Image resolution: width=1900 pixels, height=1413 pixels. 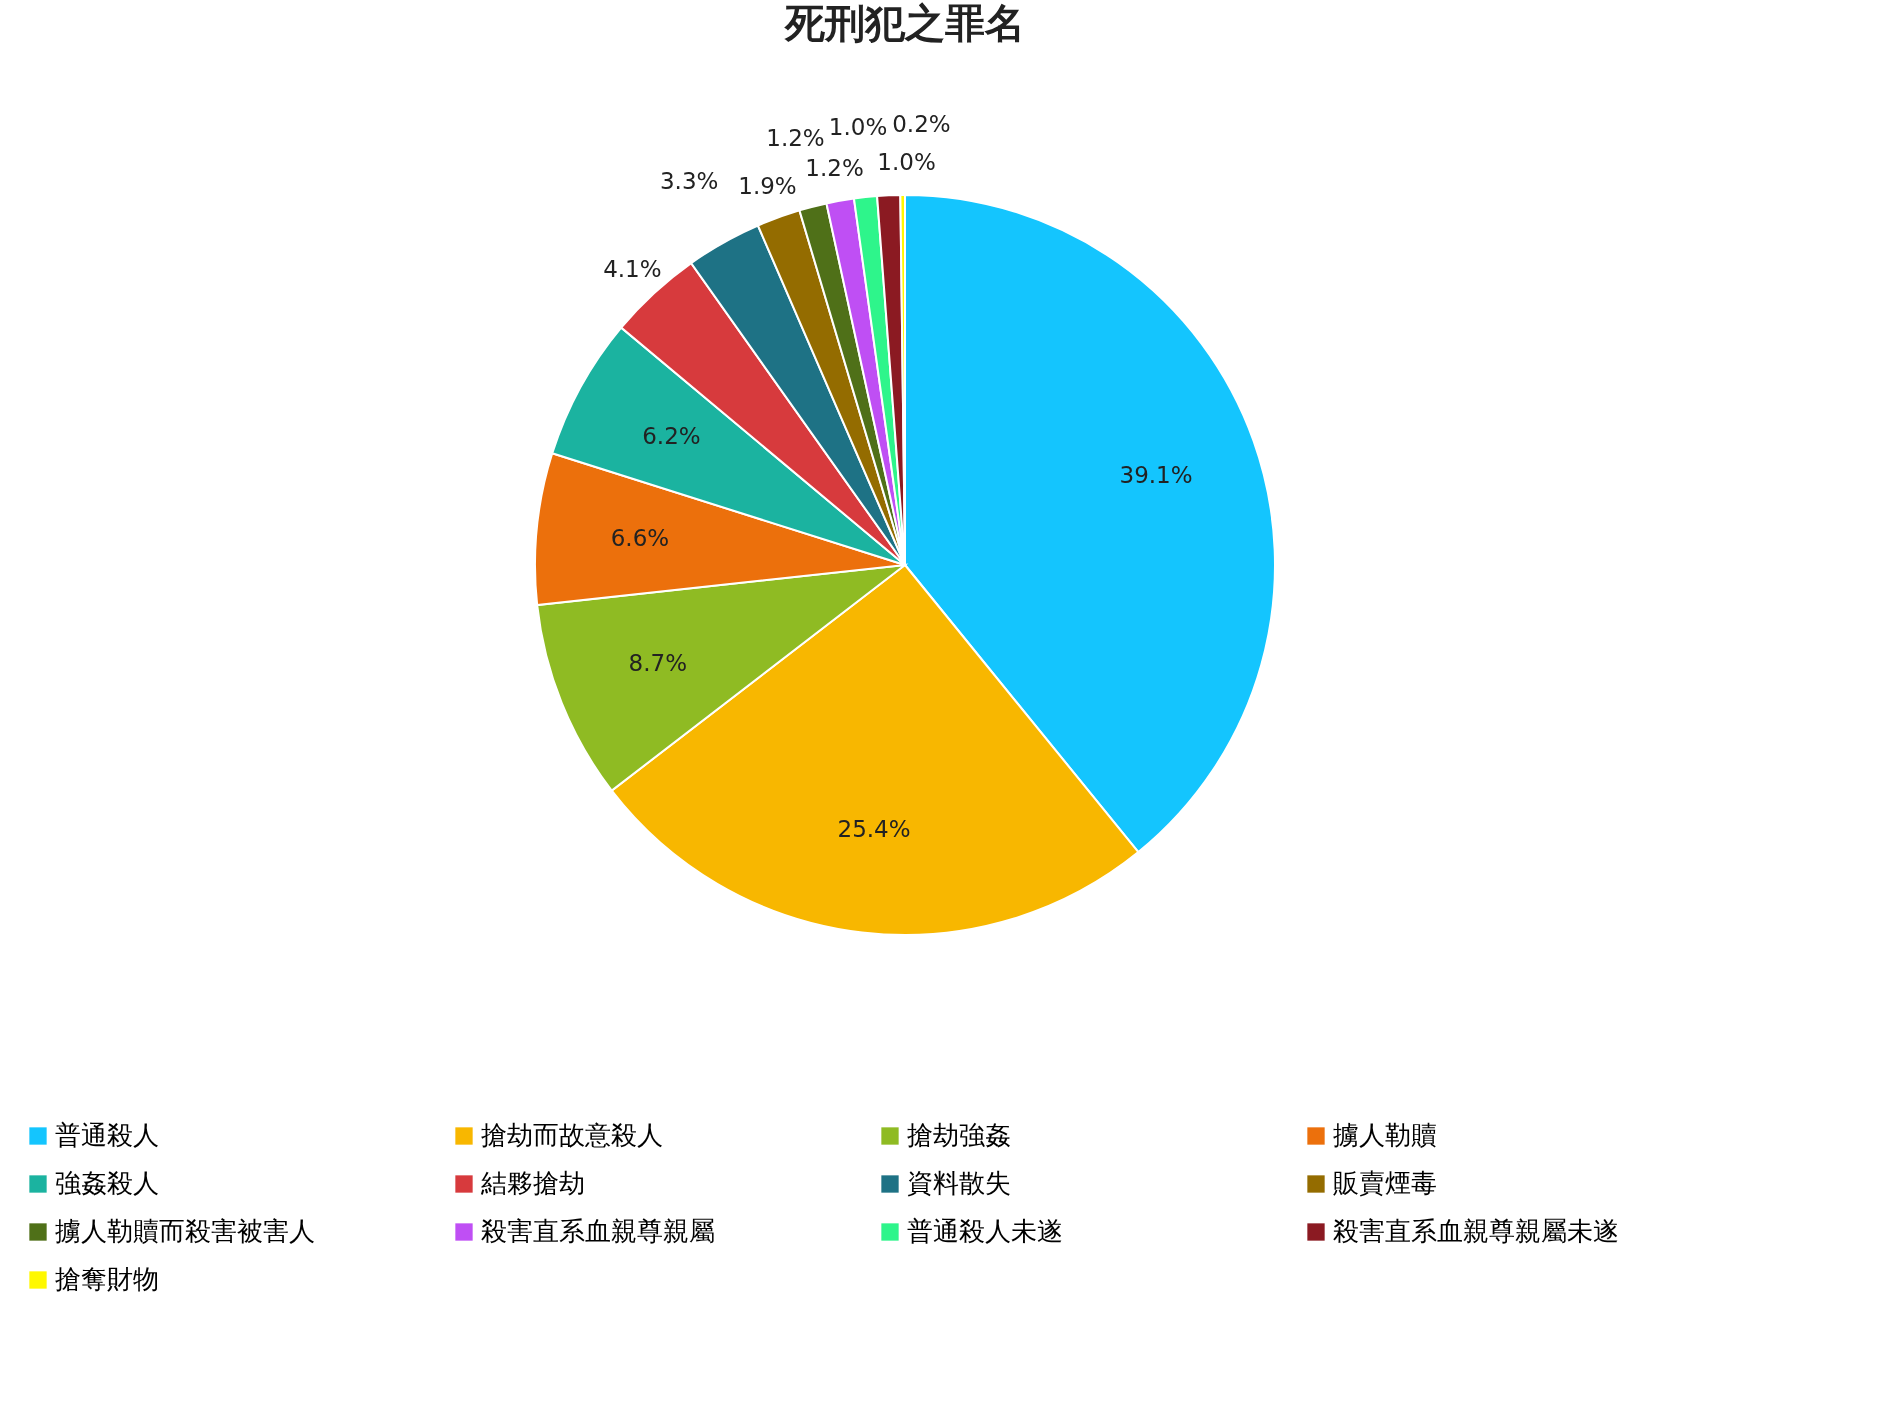 I want to click on legend-label: 強姦殺人, so click(x=107, y=1183).